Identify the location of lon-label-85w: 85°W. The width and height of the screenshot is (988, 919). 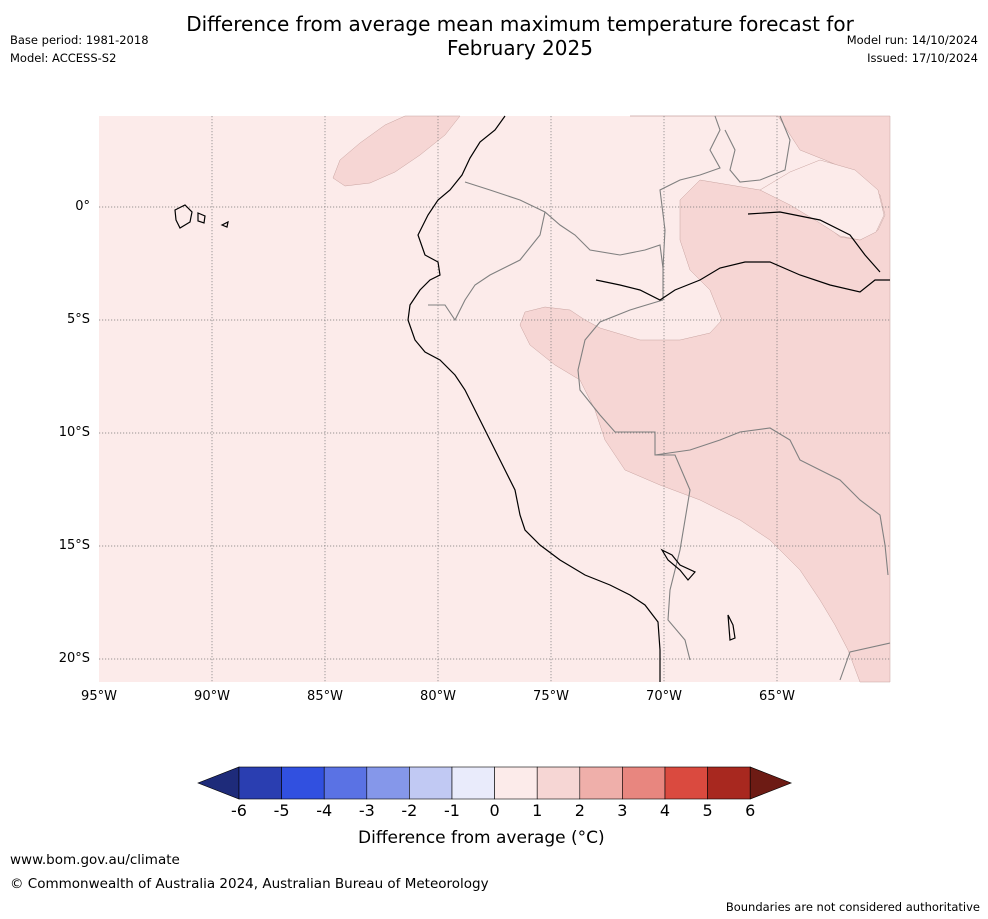
(325, 696).